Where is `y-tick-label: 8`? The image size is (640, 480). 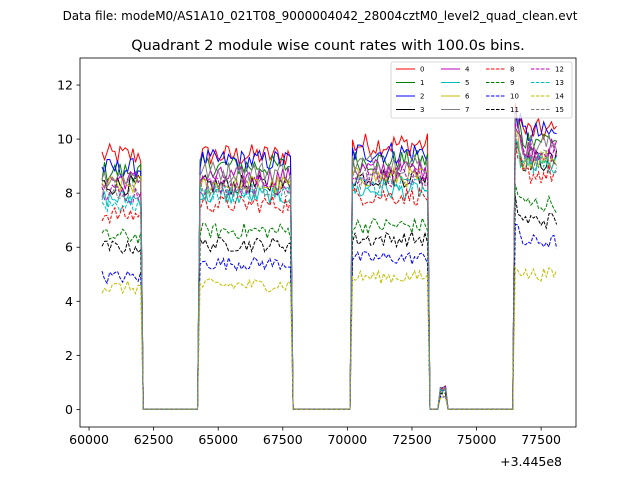
y-tick-label: 8 is located at coordinates (69, 193).